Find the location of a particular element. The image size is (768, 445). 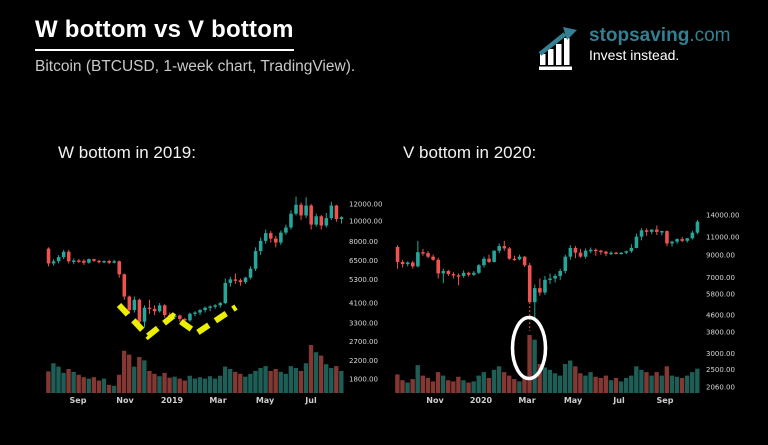

logo-text: stopsaving.com Invest instead. is located at coordinates (660, 44).